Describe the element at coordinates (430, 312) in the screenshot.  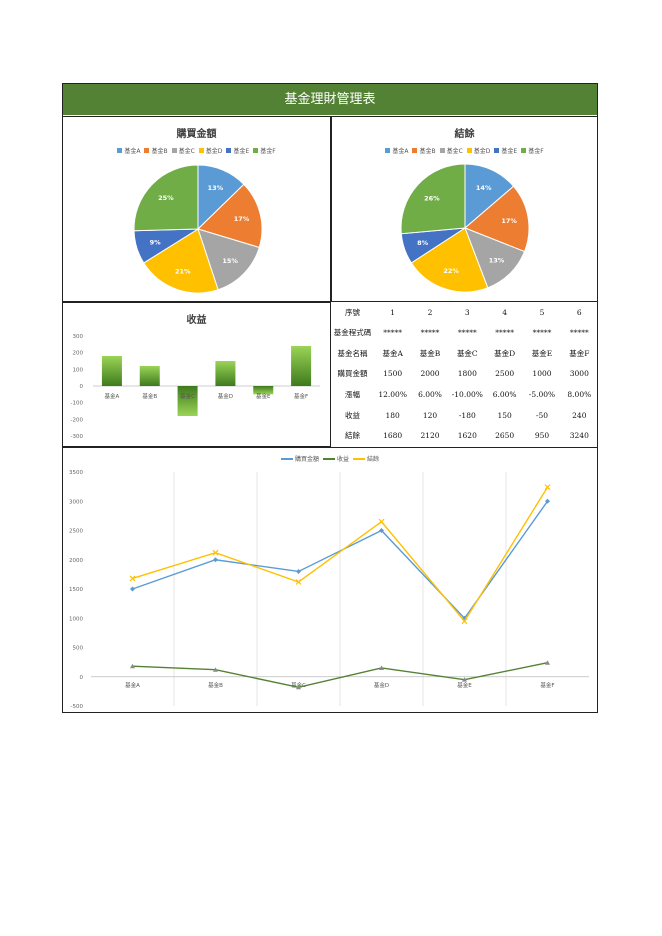
I see `table-cell: 2` at that location.